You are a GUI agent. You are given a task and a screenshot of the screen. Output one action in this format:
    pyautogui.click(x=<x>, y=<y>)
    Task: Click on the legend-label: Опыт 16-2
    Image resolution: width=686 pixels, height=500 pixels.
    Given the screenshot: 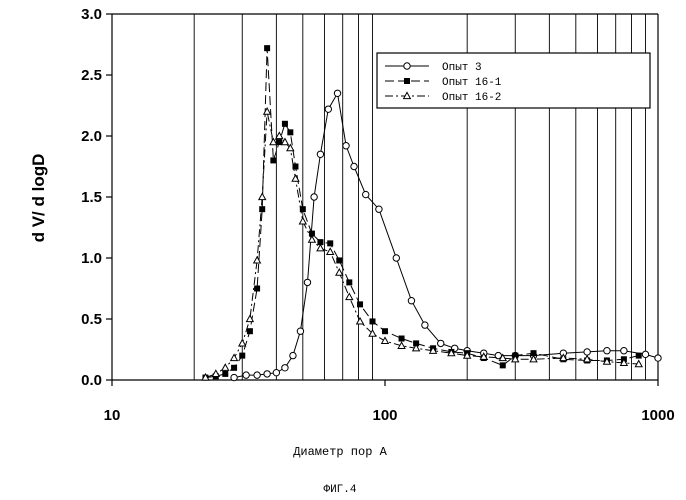 What is the action you would take?
    pyautogui.click(x=471, y=98)
    